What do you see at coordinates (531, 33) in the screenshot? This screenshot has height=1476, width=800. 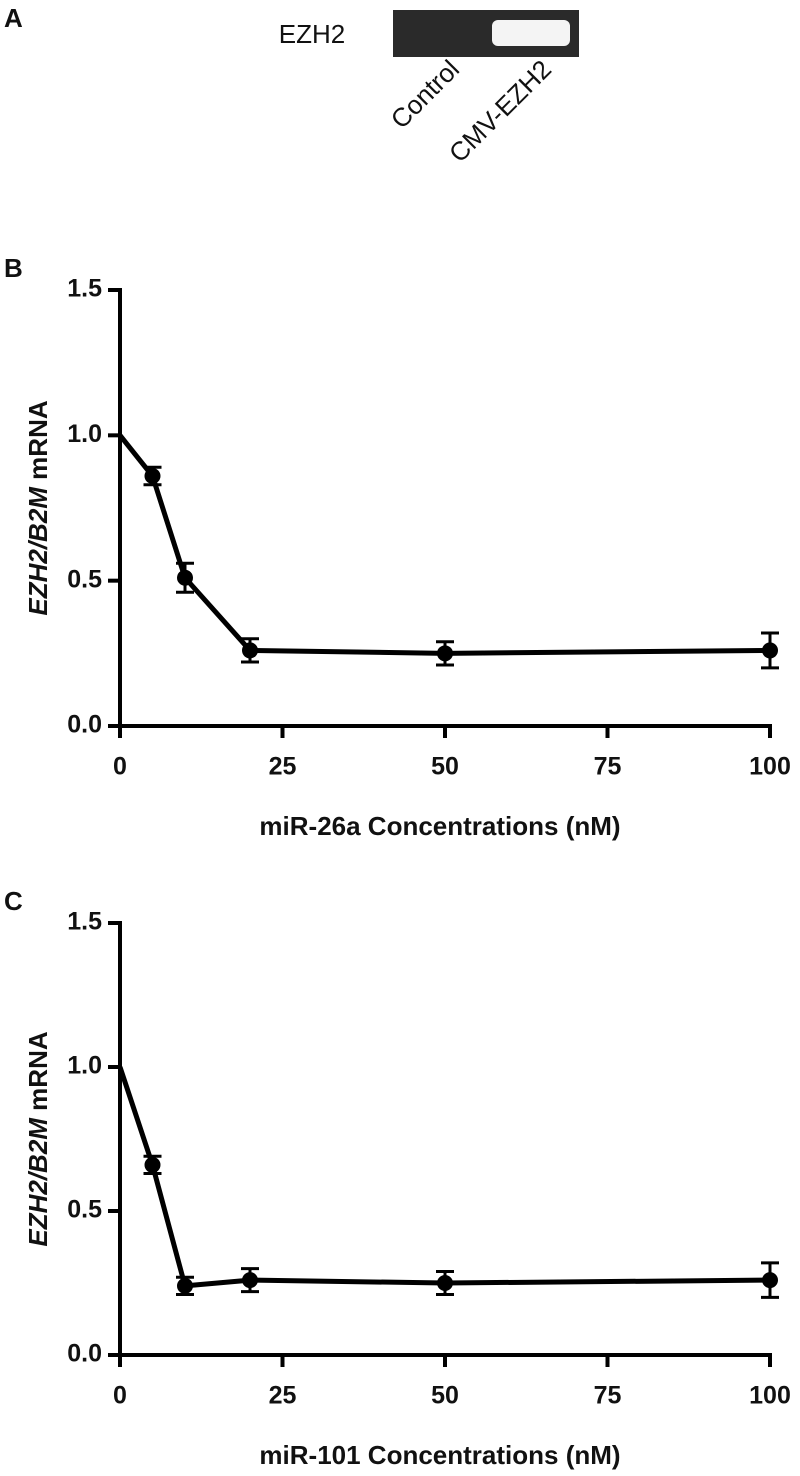 I see `gel-band` at bounding box center [531, 33].